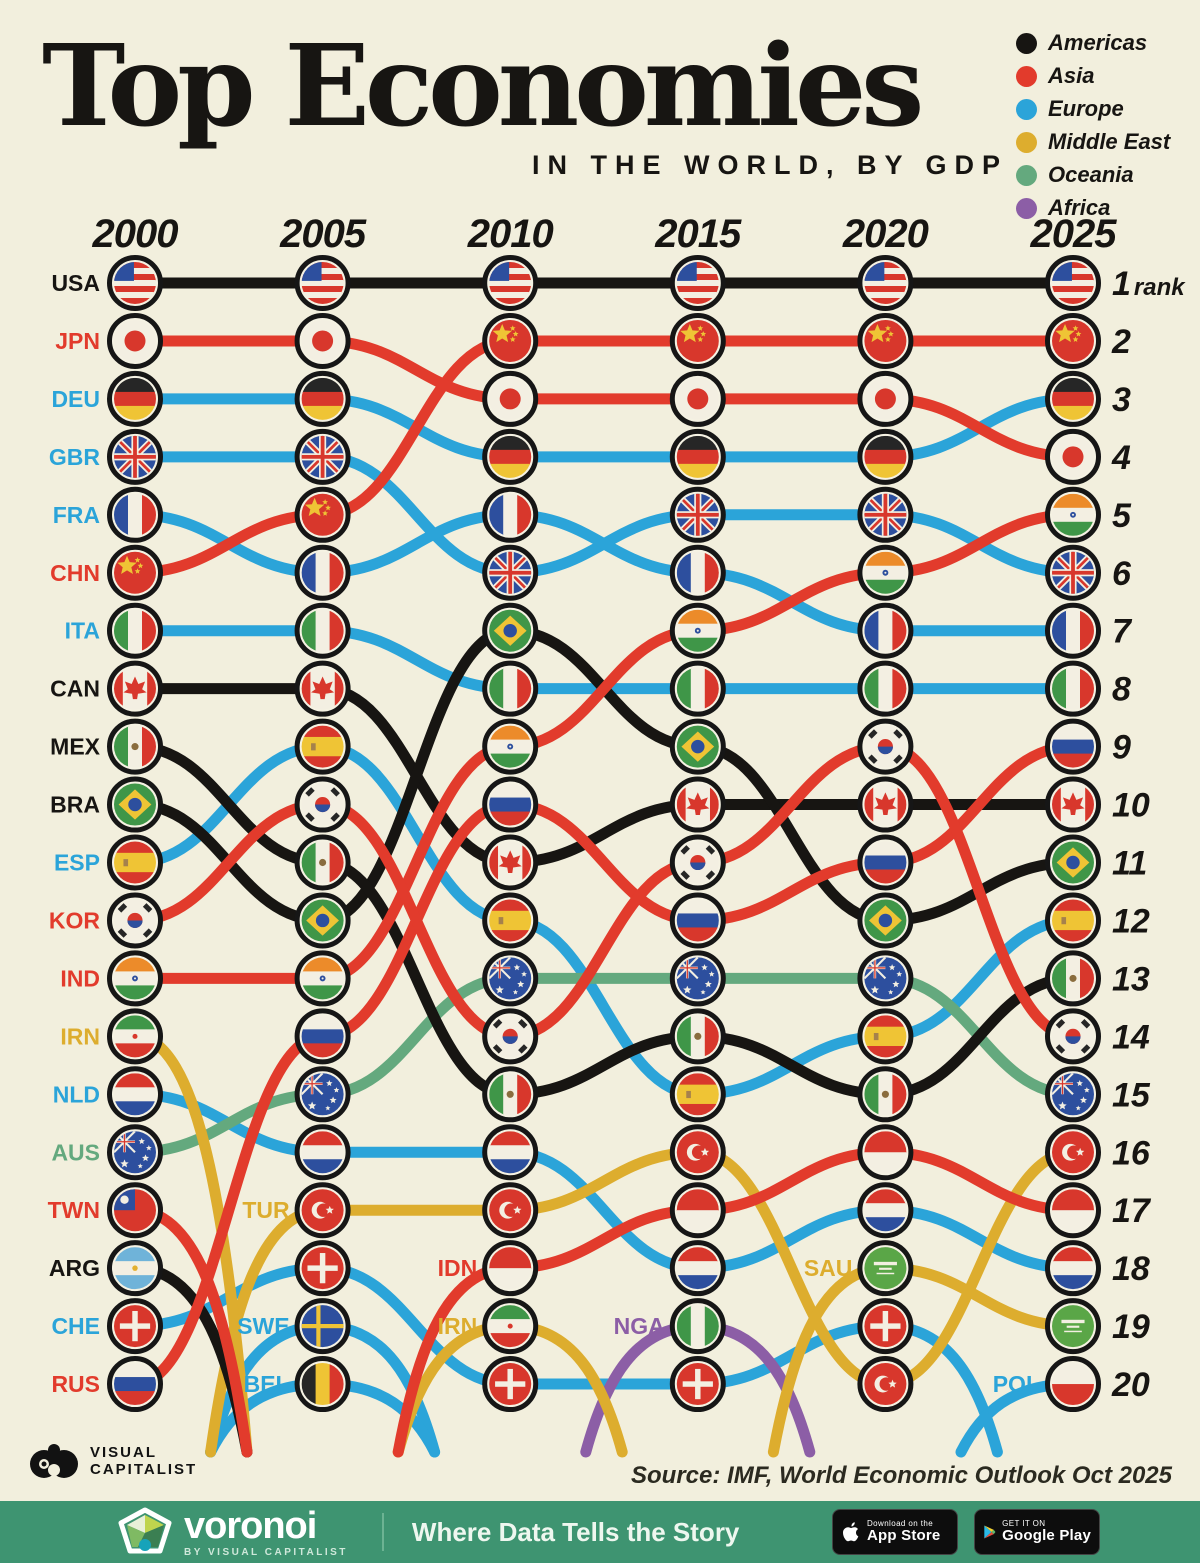 The height and width of the screenshot is (1563, 1200). Describe the element at coordinates (697, 630) in the screenshot. I see `flag-node-IND-2015` at that location.